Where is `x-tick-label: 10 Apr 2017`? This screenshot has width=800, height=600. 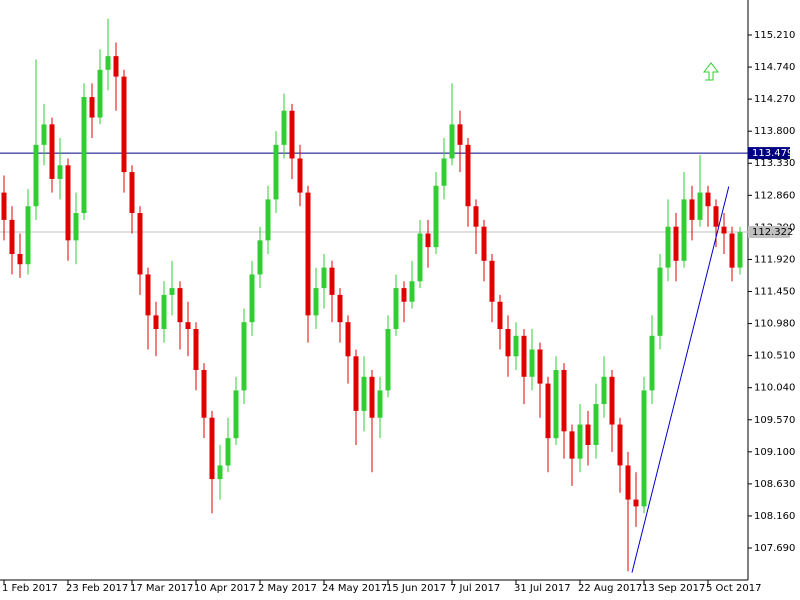 x-tick-label: 10 Apr 2017 is located at coordinates (225, 588).